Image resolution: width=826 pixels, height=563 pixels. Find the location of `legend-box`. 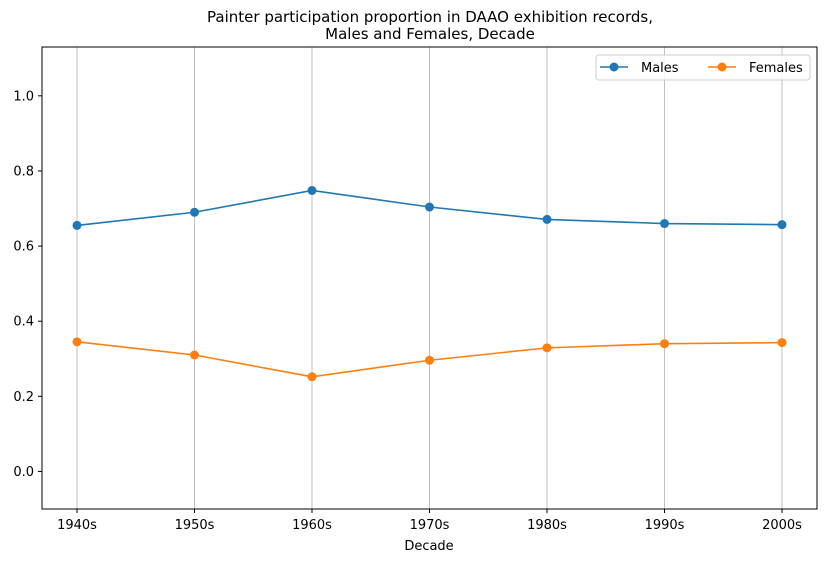

legend-box is located at coordinates (703, 67).